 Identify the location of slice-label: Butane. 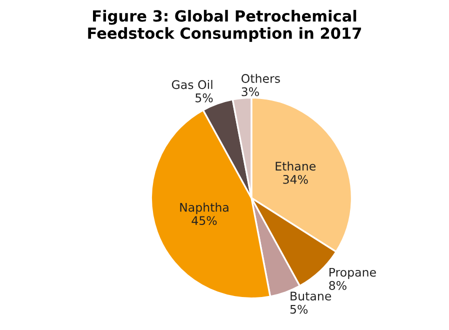
(311, 296).